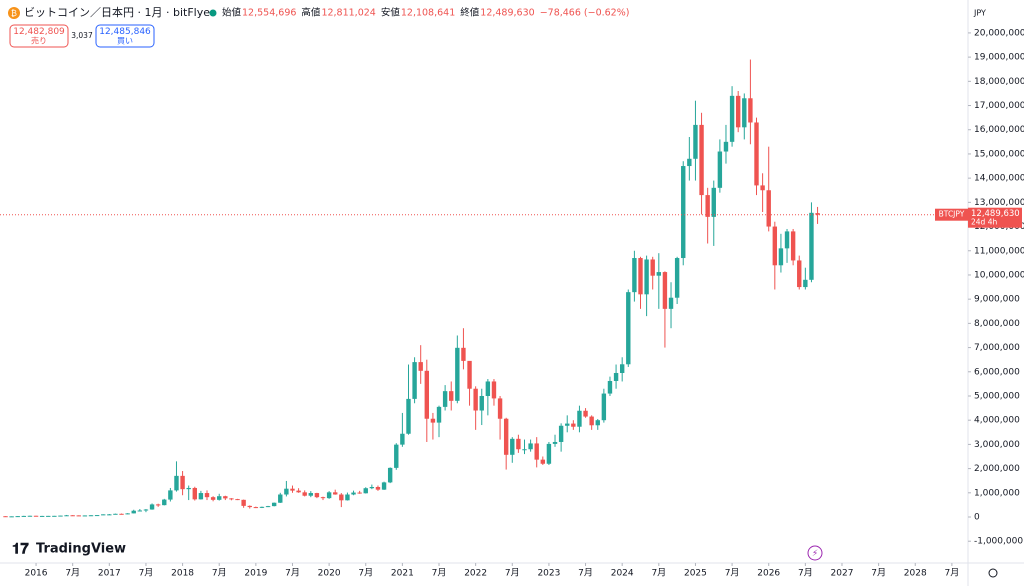 This screenshot has width=1024, height=586. Describe the element at coordinates (109, 574) in the screenshot. I see `x-tick-label: 2017` at that location.